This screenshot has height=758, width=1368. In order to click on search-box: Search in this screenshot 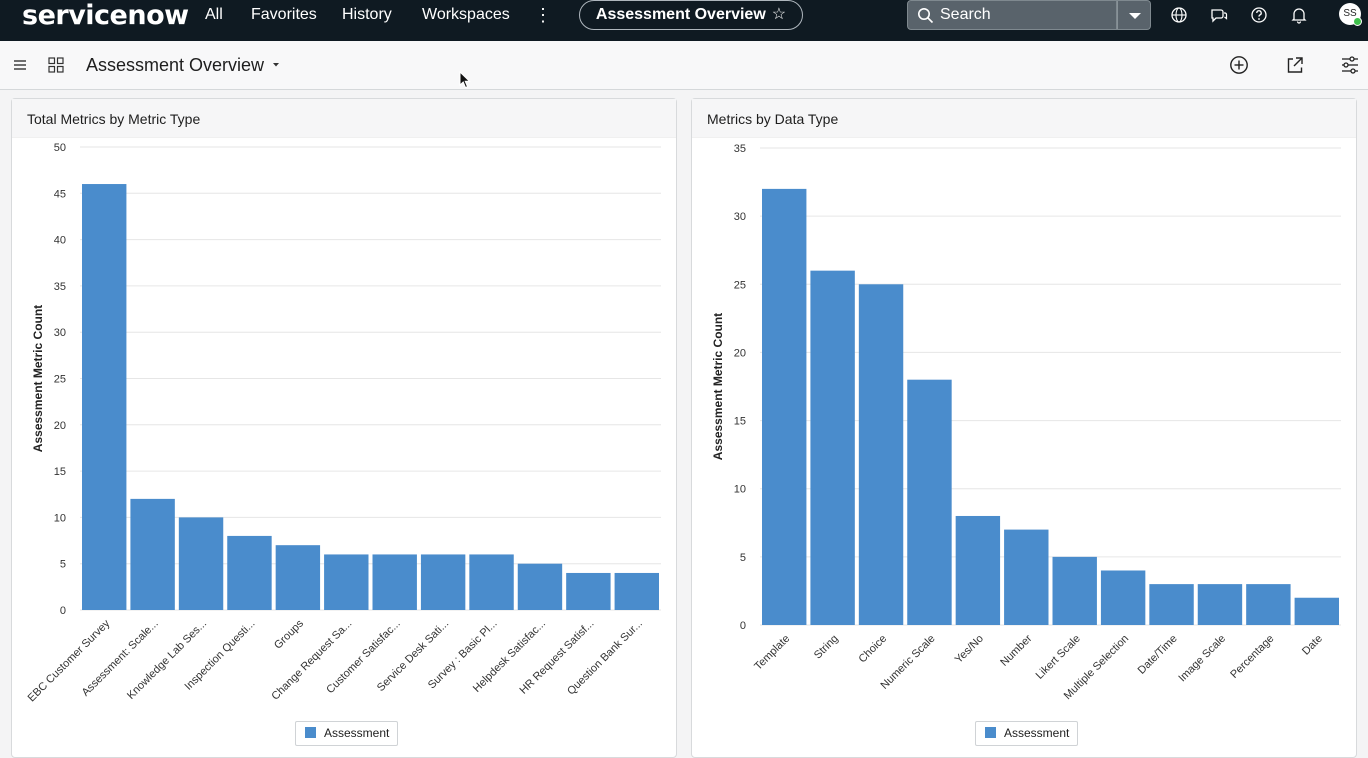, I will do `click(1012, 15)`.